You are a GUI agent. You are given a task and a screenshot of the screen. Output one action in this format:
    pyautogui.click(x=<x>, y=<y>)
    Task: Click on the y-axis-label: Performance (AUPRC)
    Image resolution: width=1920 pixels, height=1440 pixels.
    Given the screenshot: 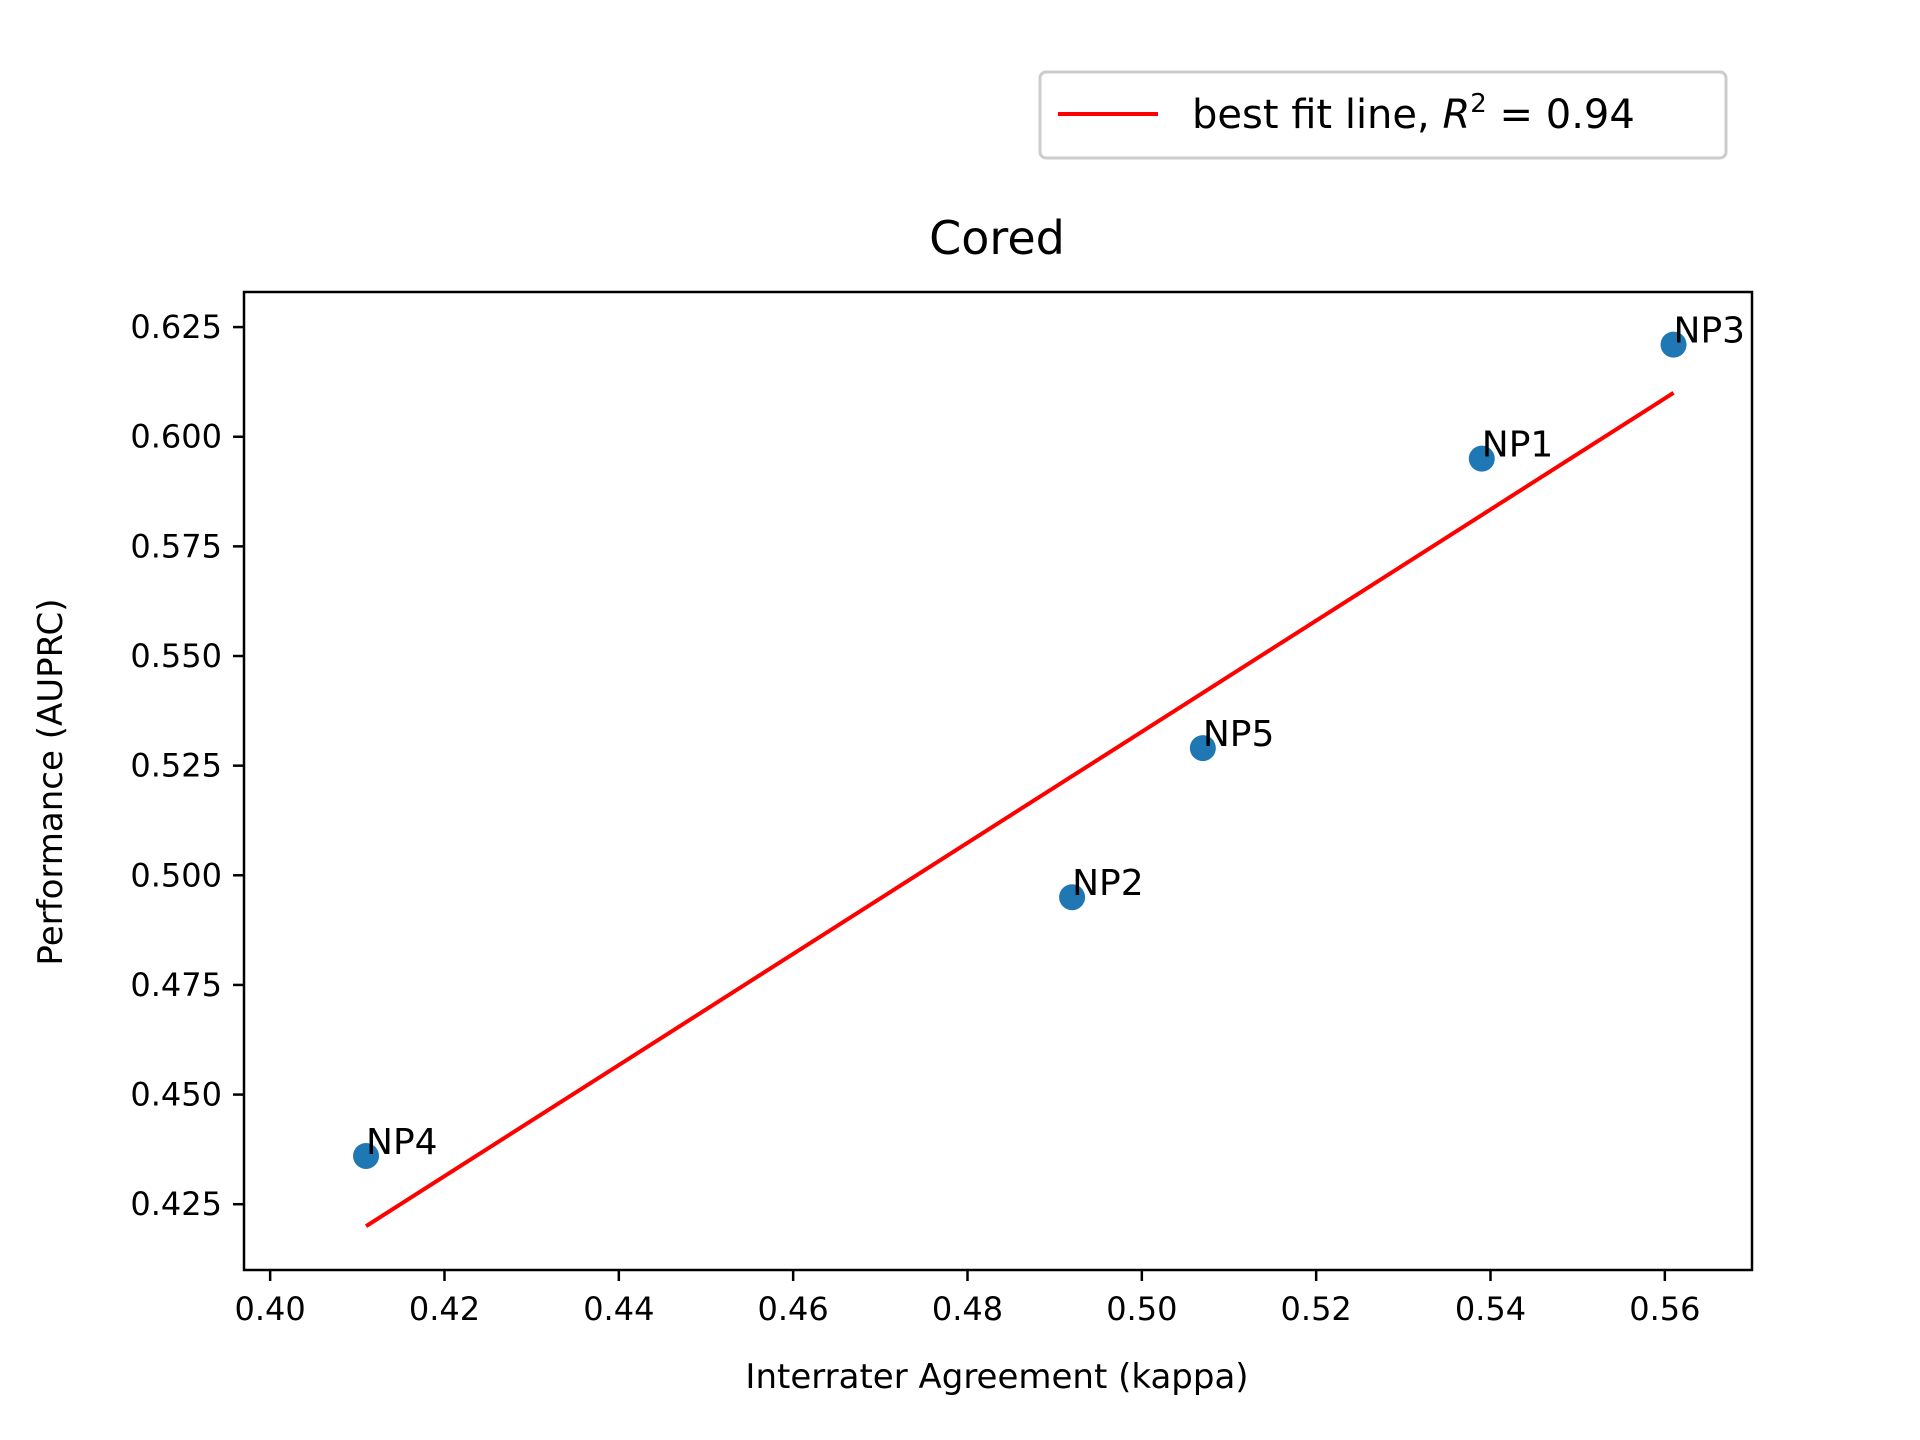 What is the action you would take?
    pyautogui.click(x=51, y=781)
    